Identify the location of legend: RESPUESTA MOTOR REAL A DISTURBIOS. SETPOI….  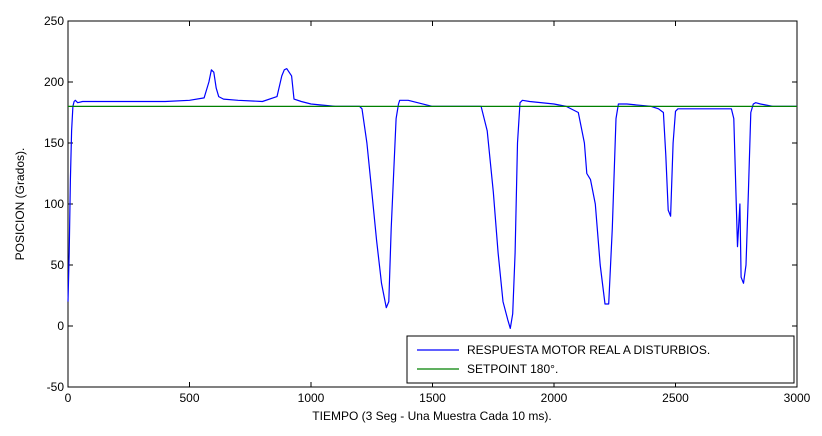
(600, 359).